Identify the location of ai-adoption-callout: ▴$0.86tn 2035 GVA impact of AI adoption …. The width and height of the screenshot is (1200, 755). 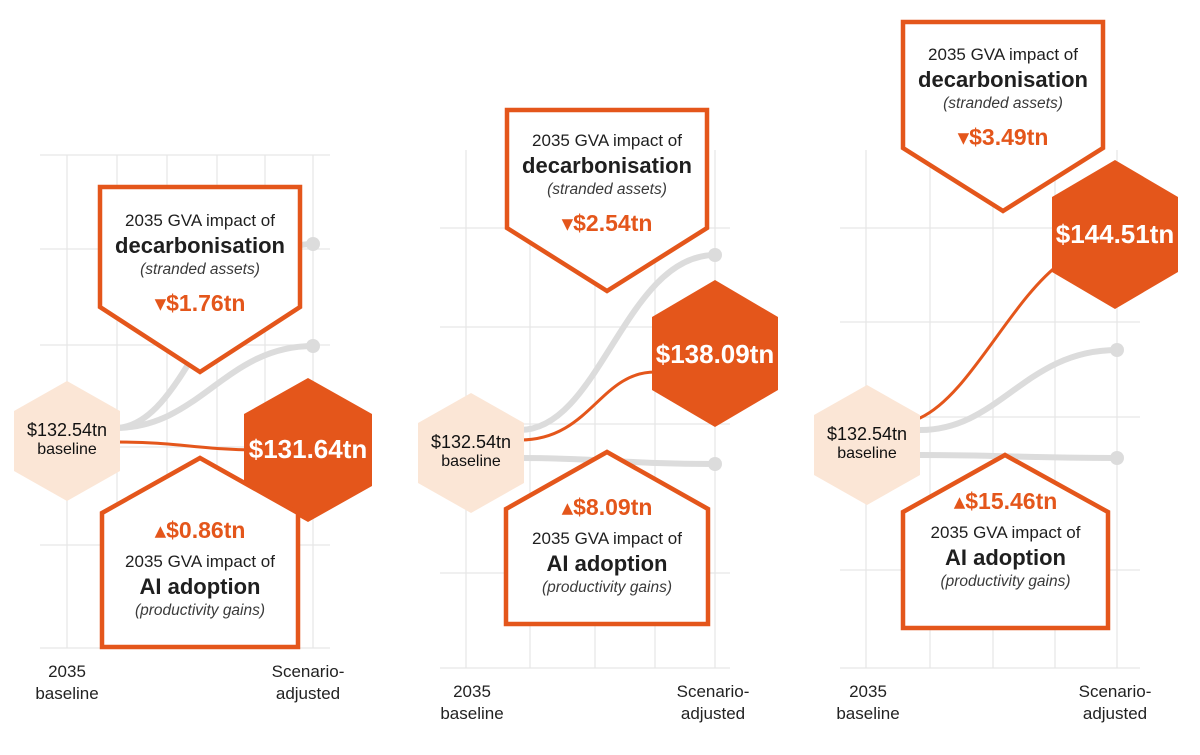
(200, 568).